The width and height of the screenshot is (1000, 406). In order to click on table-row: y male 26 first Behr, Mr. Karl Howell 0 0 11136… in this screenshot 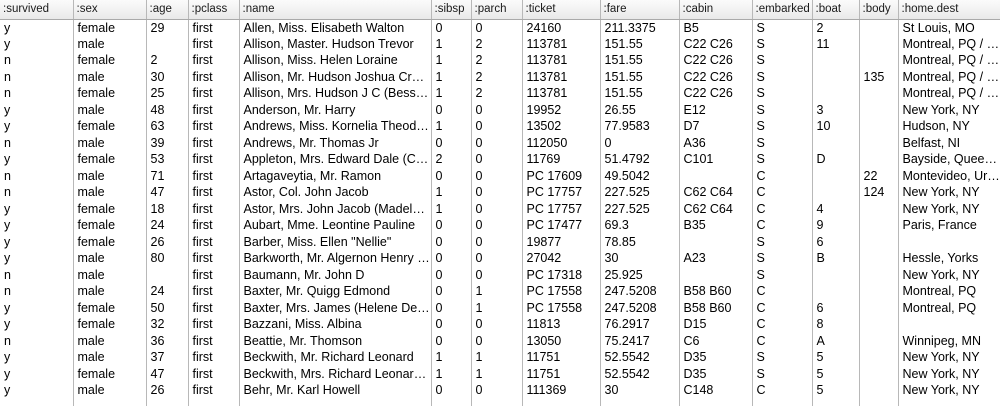, I will do `click(500, 390)`.